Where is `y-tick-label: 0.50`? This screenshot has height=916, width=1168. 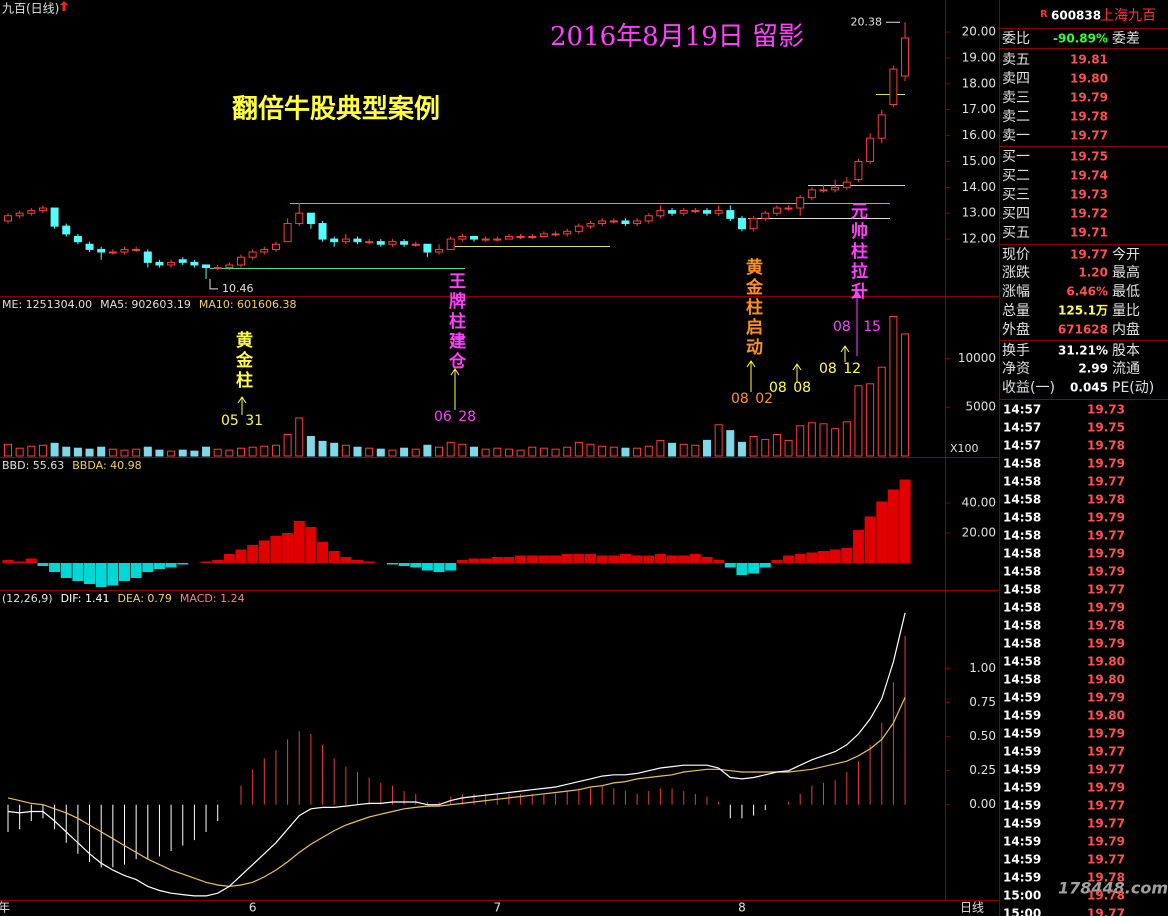
y-tick-label: 0.50 is located at coordinates (982, 736).